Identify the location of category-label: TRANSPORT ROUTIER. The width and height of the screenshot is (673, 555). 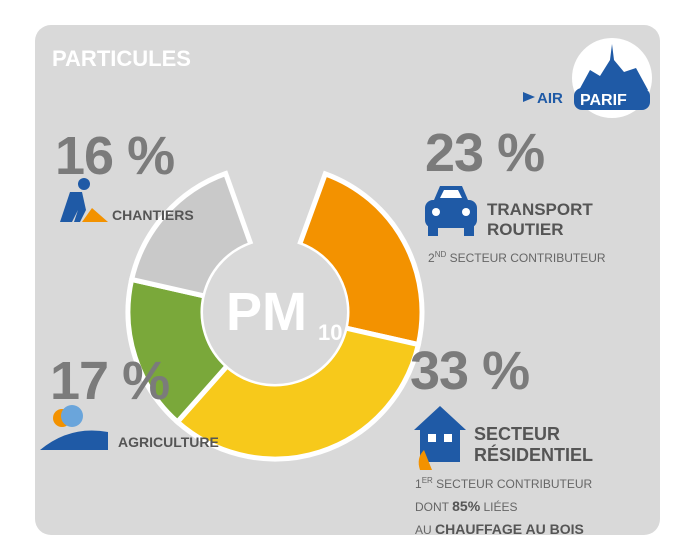
(540, 219).